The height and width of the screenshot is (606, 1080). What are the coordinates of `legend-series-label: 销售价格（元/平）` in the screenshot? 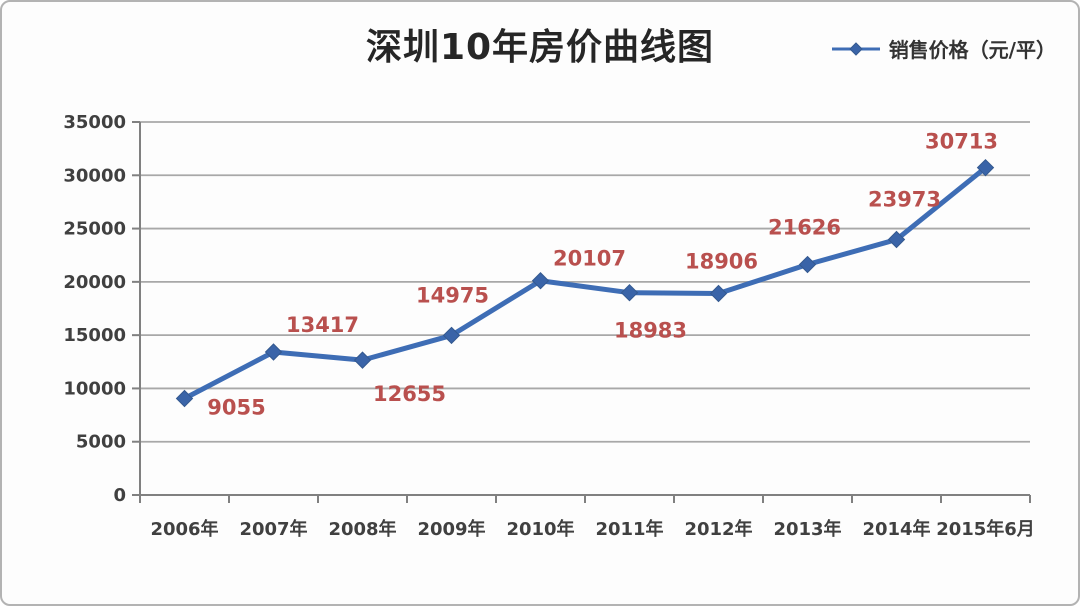 It's located at (972, 50).